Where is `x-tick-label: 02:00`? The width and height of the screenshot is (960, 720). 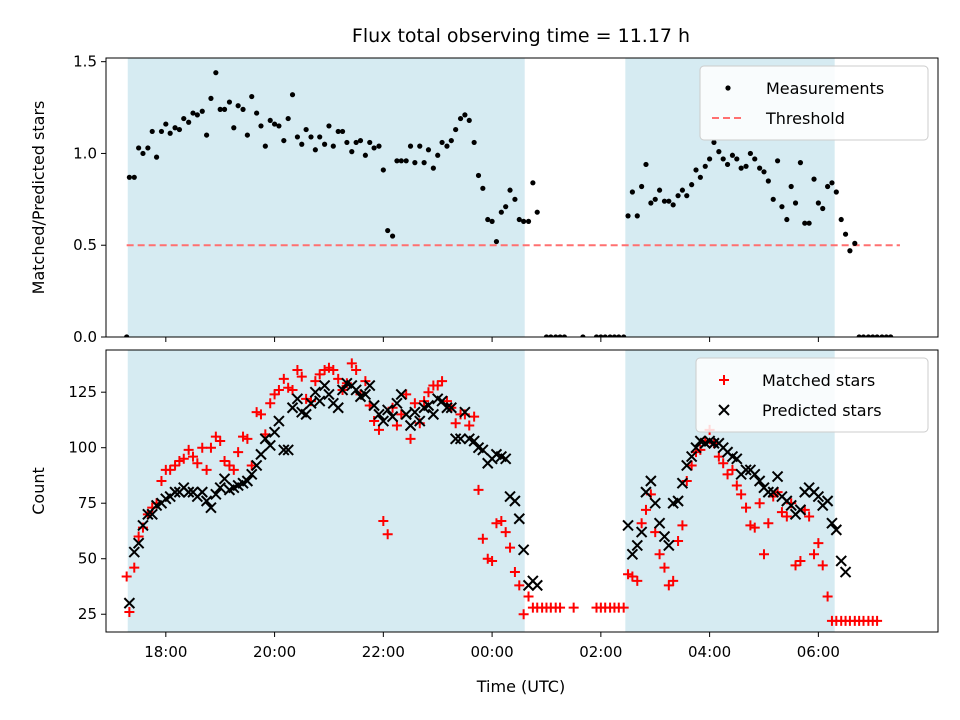 x-tick-label: 02:00 is located at coordinates (600, 652).